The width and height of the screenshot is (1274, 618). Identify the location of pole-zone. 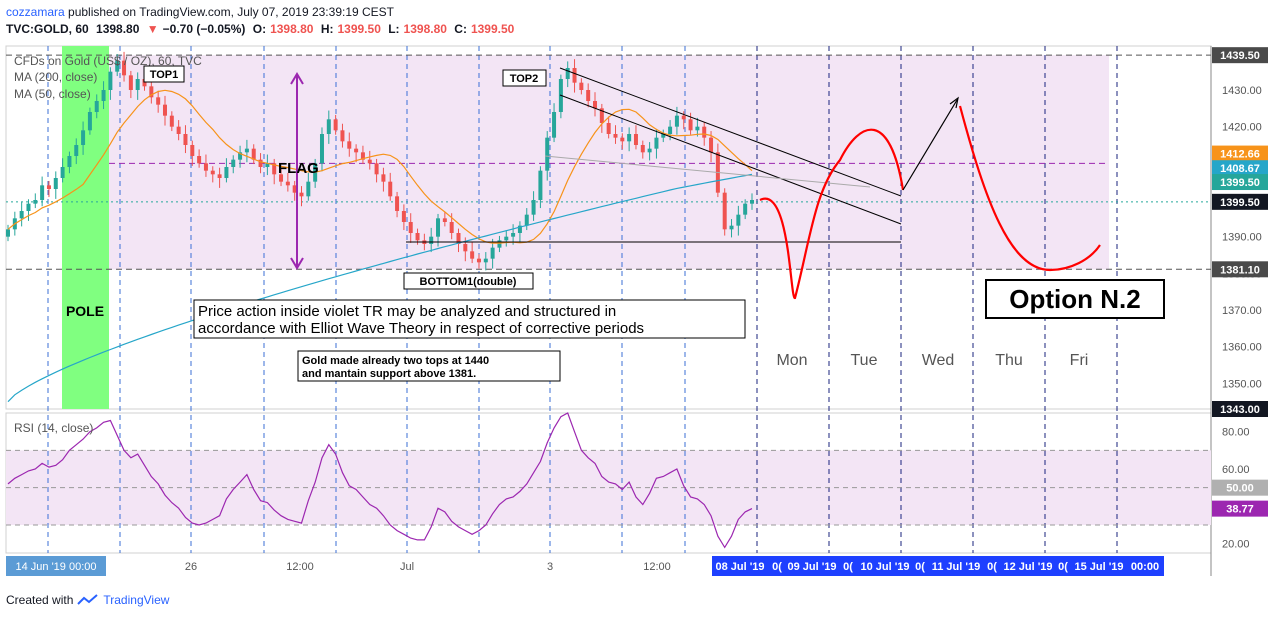
(85, 227).